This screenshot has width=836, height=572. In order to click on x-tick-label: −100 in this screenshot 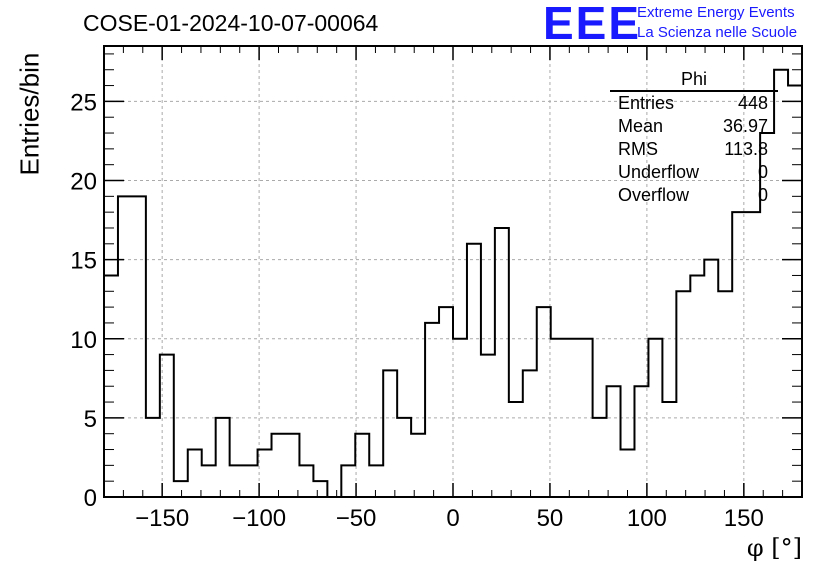, I will do `click(259, 518)`.